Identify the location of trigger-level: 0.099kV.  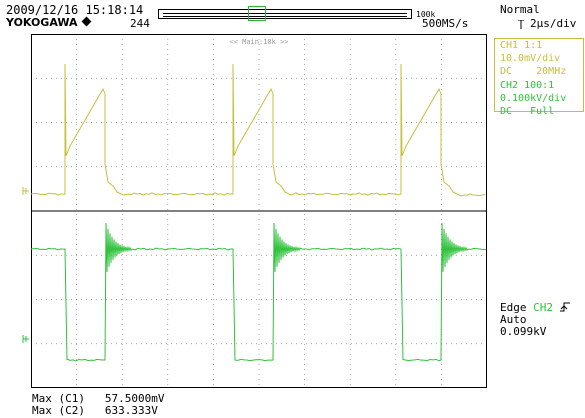
(523, 331).